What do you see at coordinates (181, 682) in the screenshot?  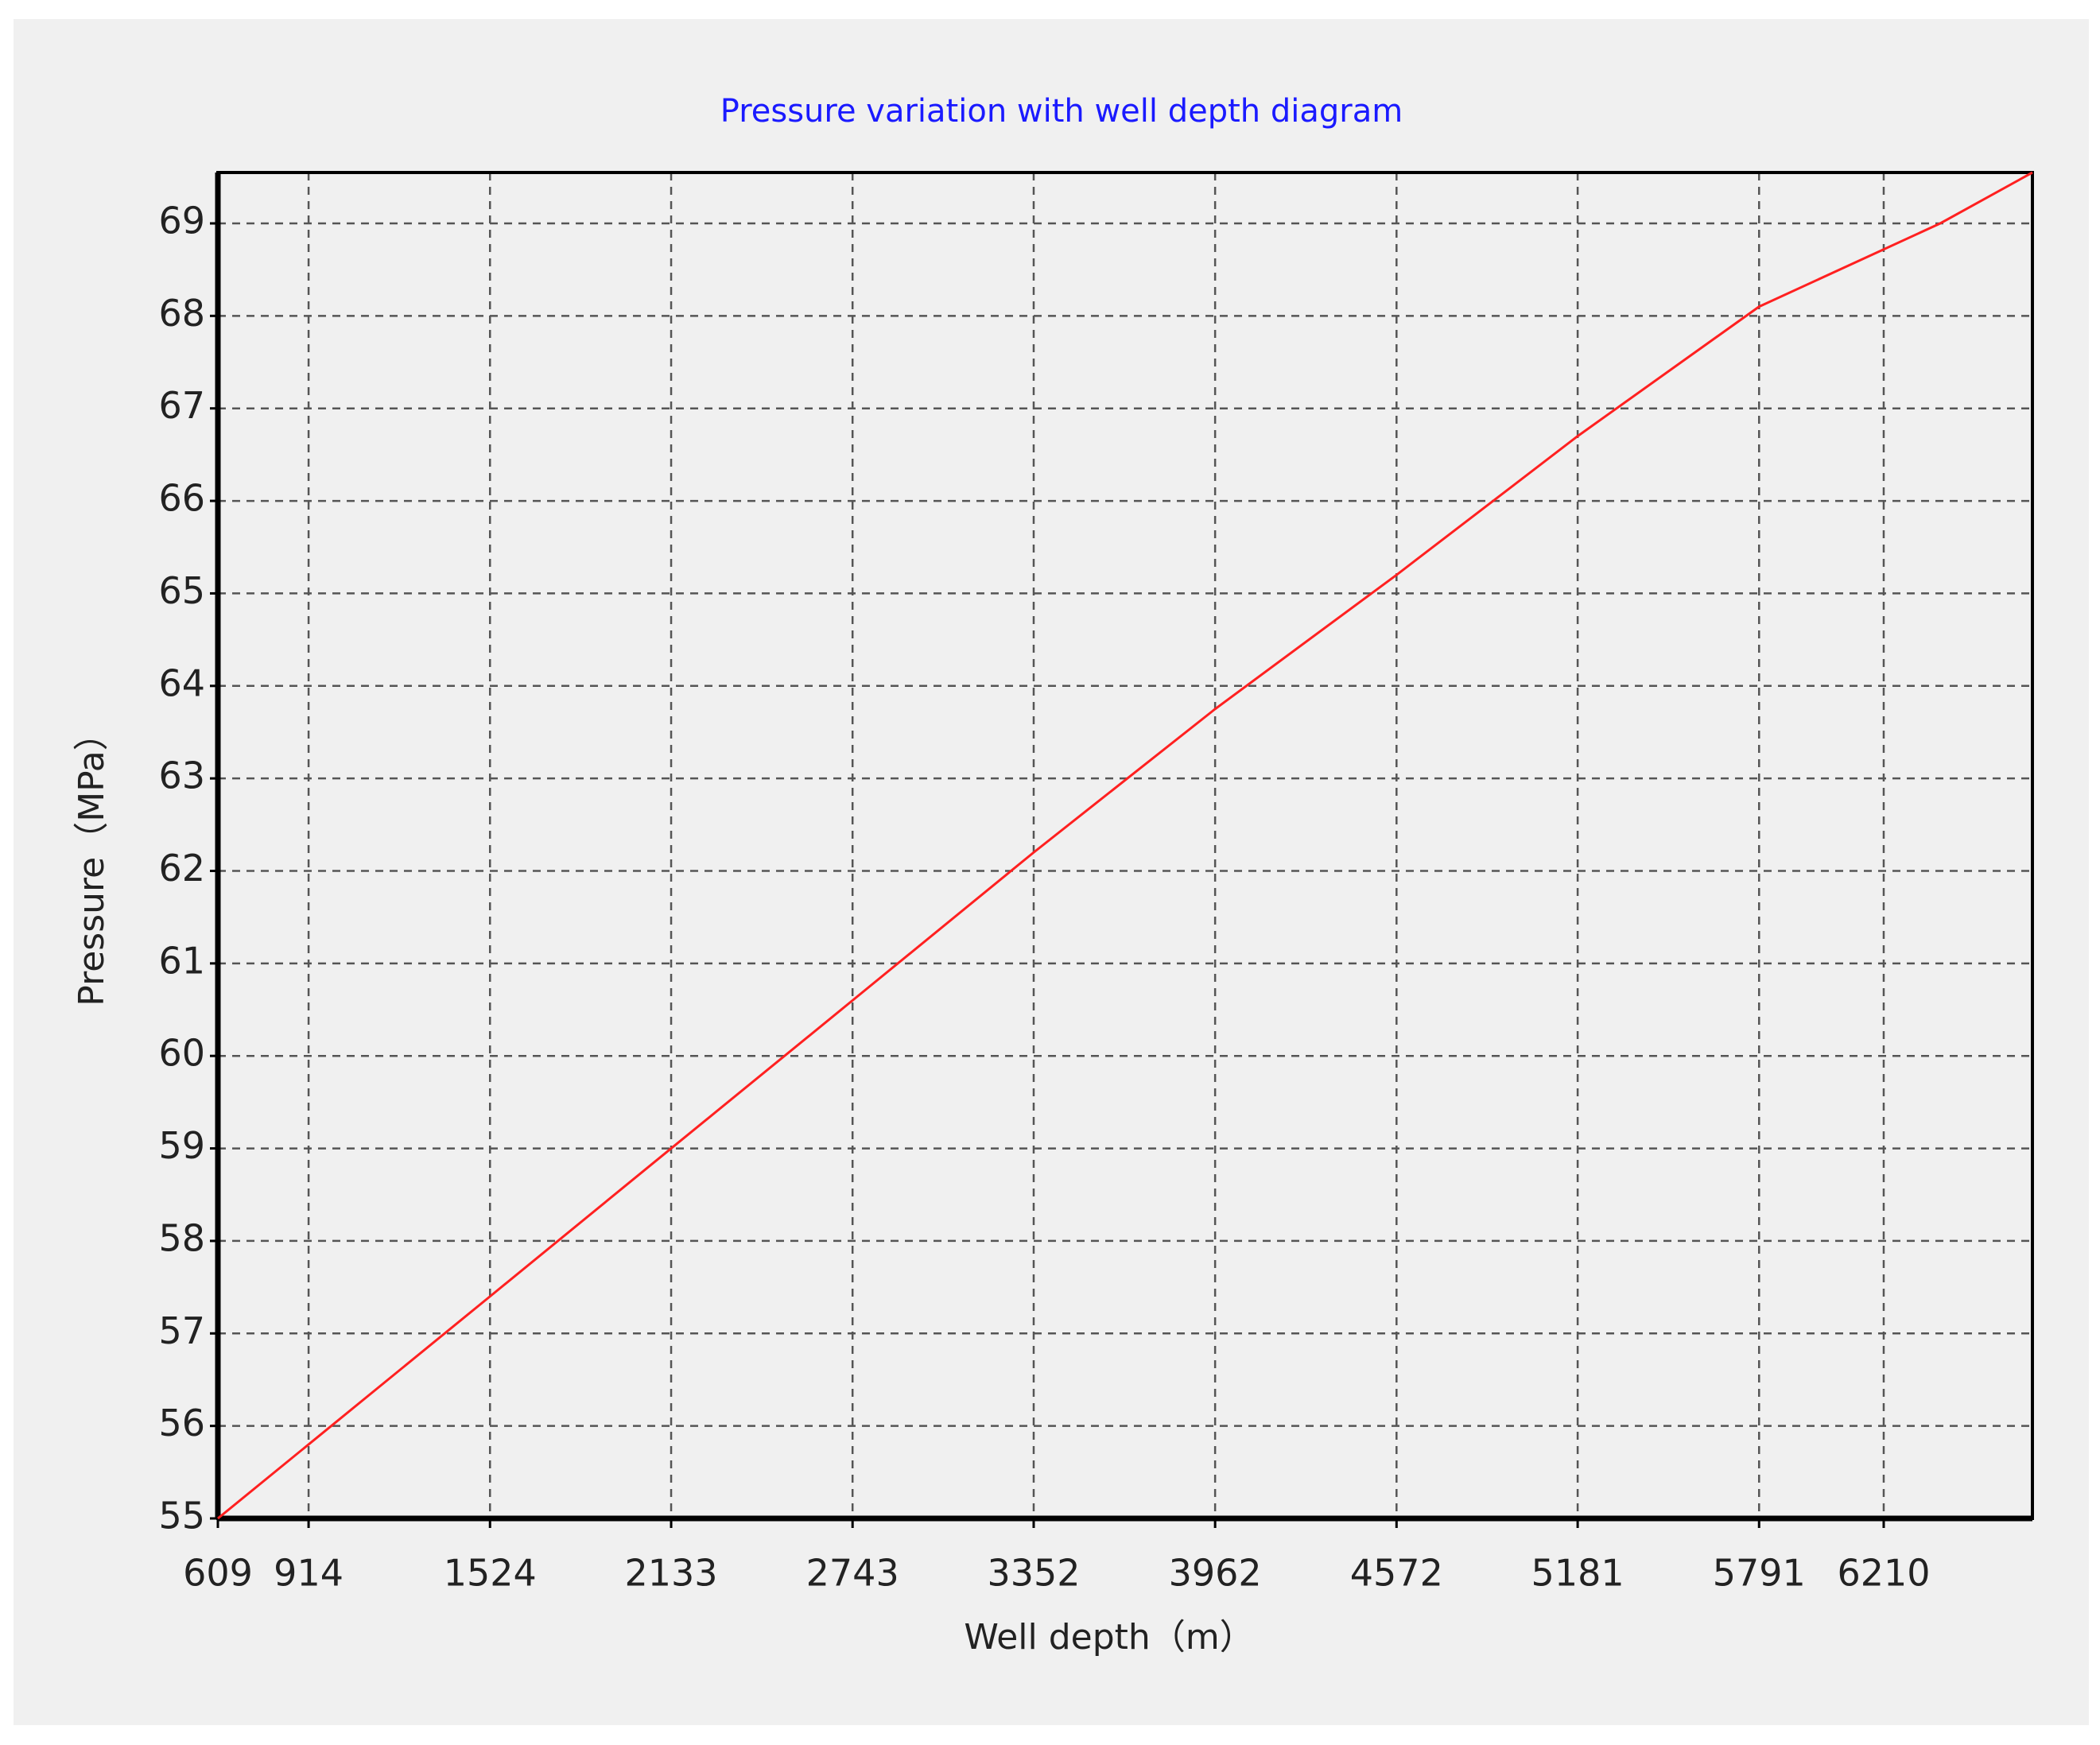 I see `y-tick-label: 64` at bounding box center [181, 682].